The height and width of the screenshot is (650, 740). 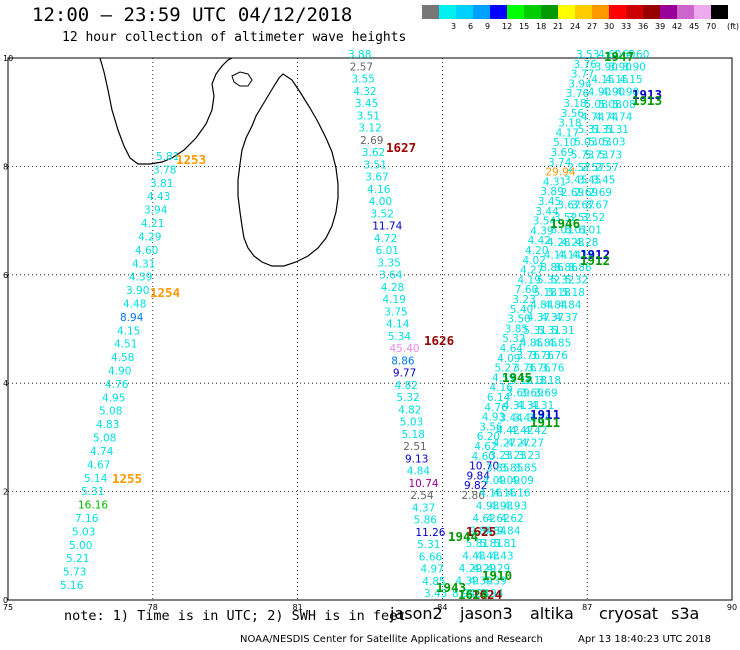 I want to click on pass-time-label: 1944, so click(x=463, y=536).